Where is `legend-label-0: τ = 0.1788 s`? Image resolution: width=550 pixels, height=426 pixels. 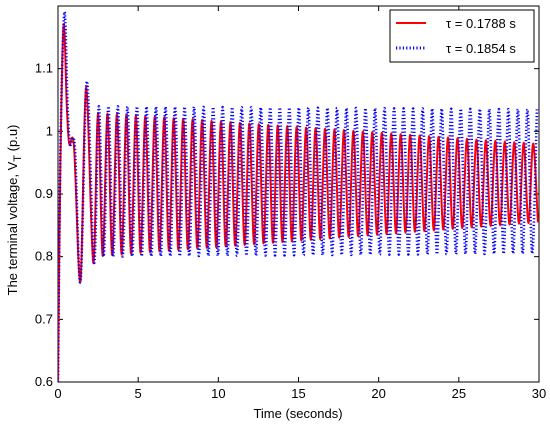
legend-label-0: τ = 0.1788 s is located at coordinates (481, 23).